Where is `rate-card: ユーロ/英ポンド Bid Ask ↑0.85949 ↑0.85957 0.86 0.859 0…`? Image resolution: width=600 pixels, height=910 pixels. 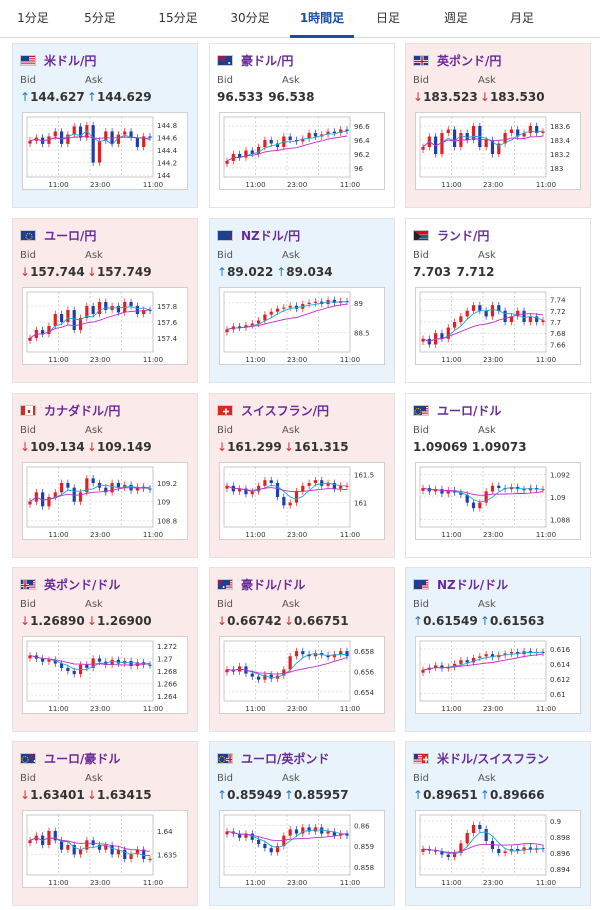 rate-card: ユーロ/英ポンド Bid Ask ↑0.85949 ↑0.85957 0.86 0.859 0… is located at coordinates (302, 823).